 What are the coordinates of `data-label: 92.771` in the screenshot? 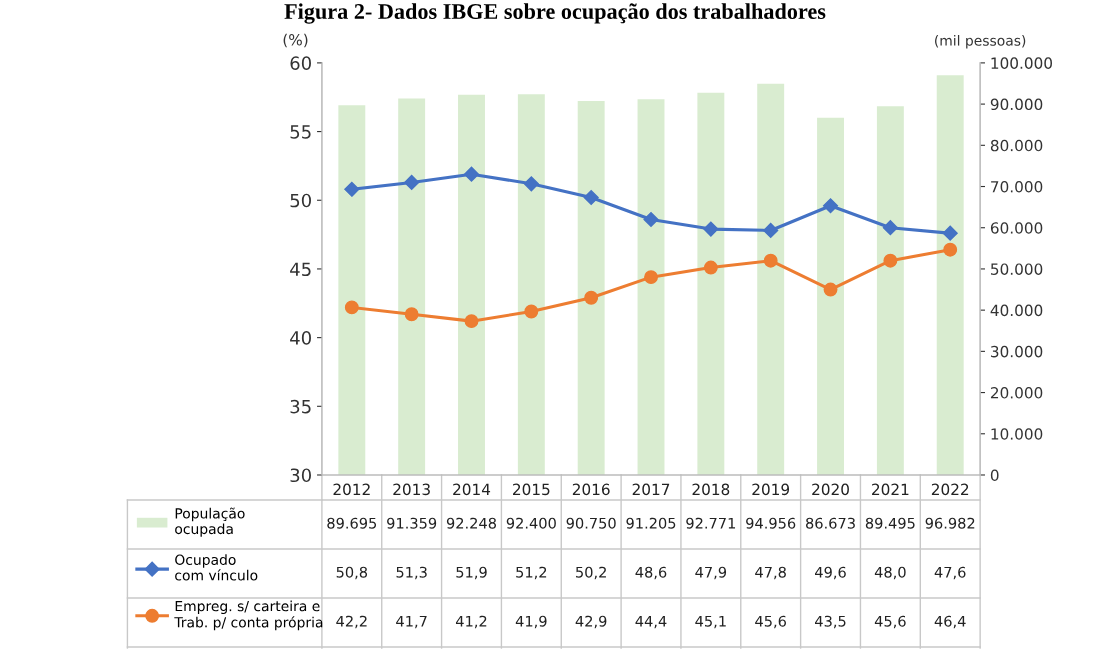 It's located at (711, 523).